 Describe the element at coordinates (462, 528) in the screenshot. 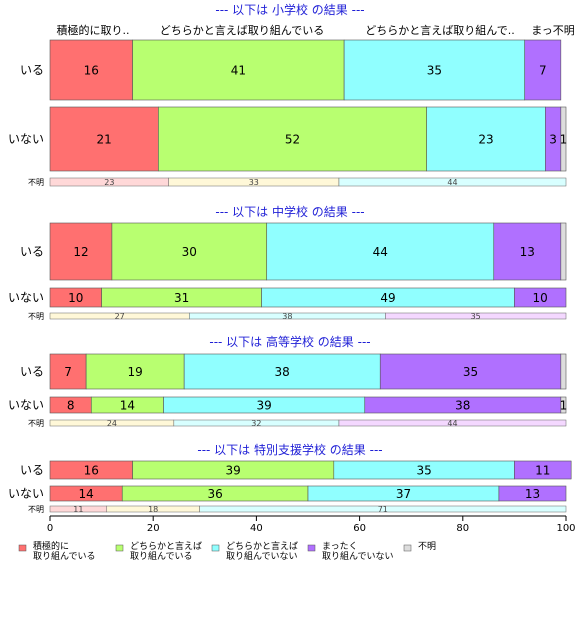

I see `x-tick-label: 80` at that location.